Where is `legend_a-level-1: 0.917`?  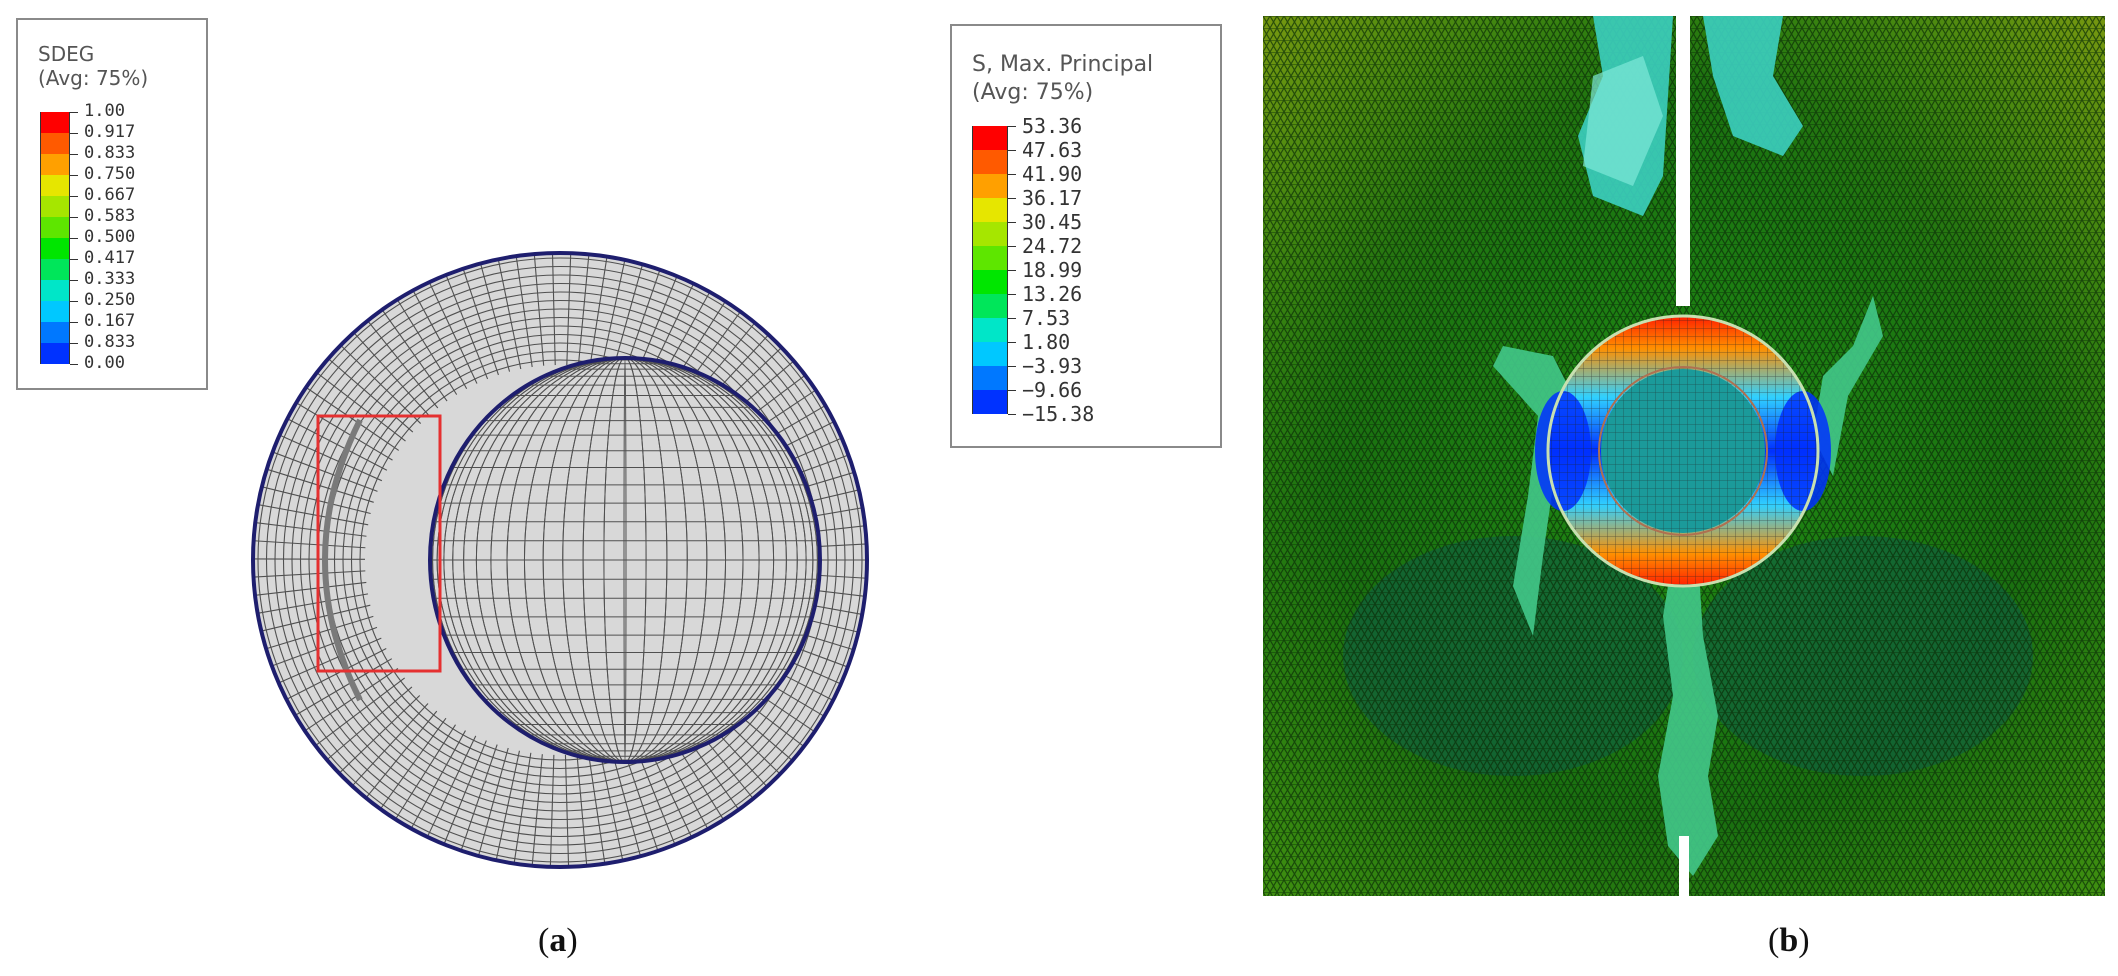 legend_a-level-1: 0.917 is located at coordinates (110, 132).